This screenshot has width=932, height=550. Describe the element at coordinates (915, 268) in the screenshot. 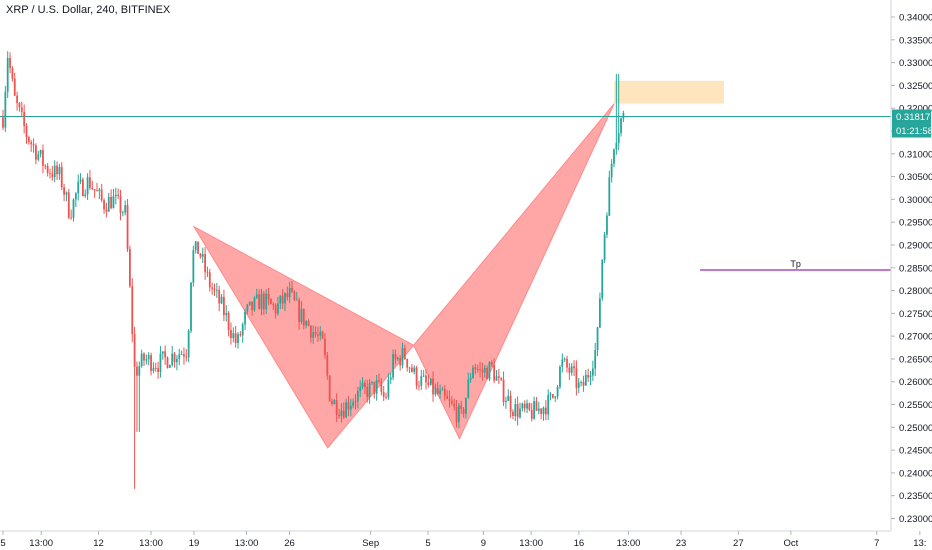

I see `y-tick-label: 0.28500` at that location.